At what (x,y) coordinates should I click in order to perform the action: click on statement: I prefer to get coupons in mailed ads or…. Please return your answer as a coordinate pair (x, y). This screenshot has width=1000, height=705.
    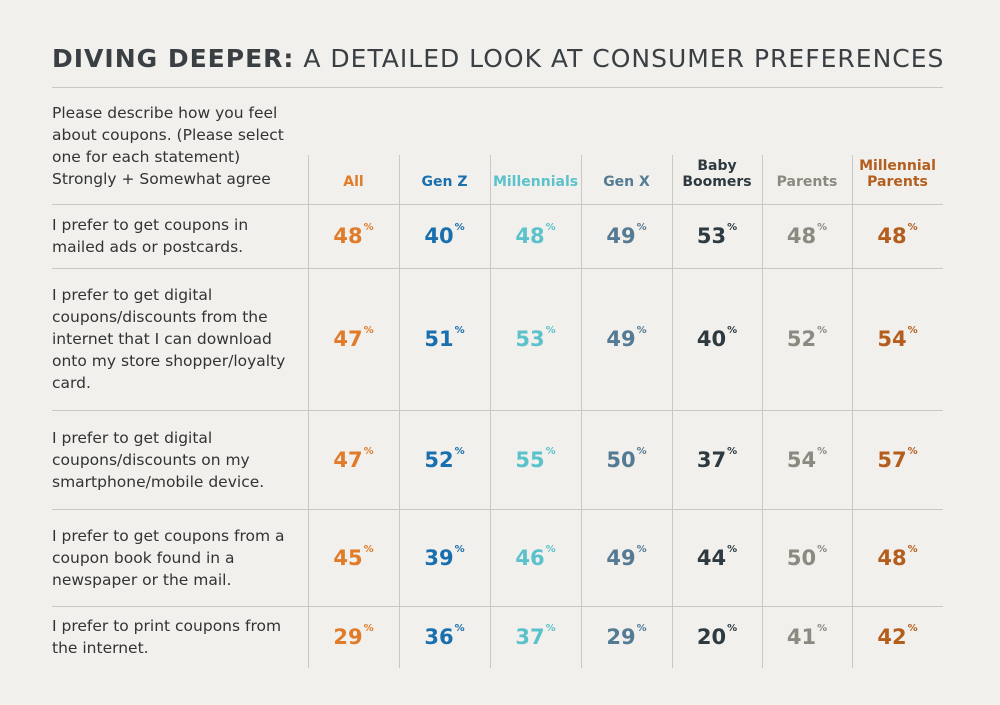
    Looking at the image, I should click on (150, 236).